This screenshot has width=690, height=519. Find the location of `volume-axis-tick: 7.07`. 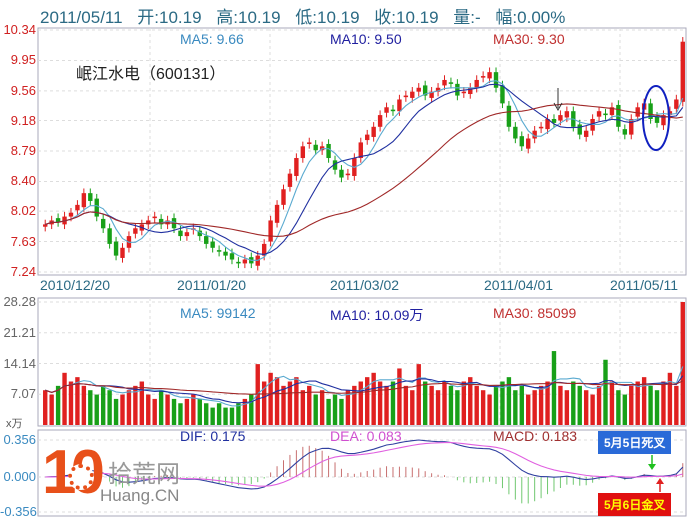

volume-axis-tick: 7.07 is located at coordinates (23, 394).